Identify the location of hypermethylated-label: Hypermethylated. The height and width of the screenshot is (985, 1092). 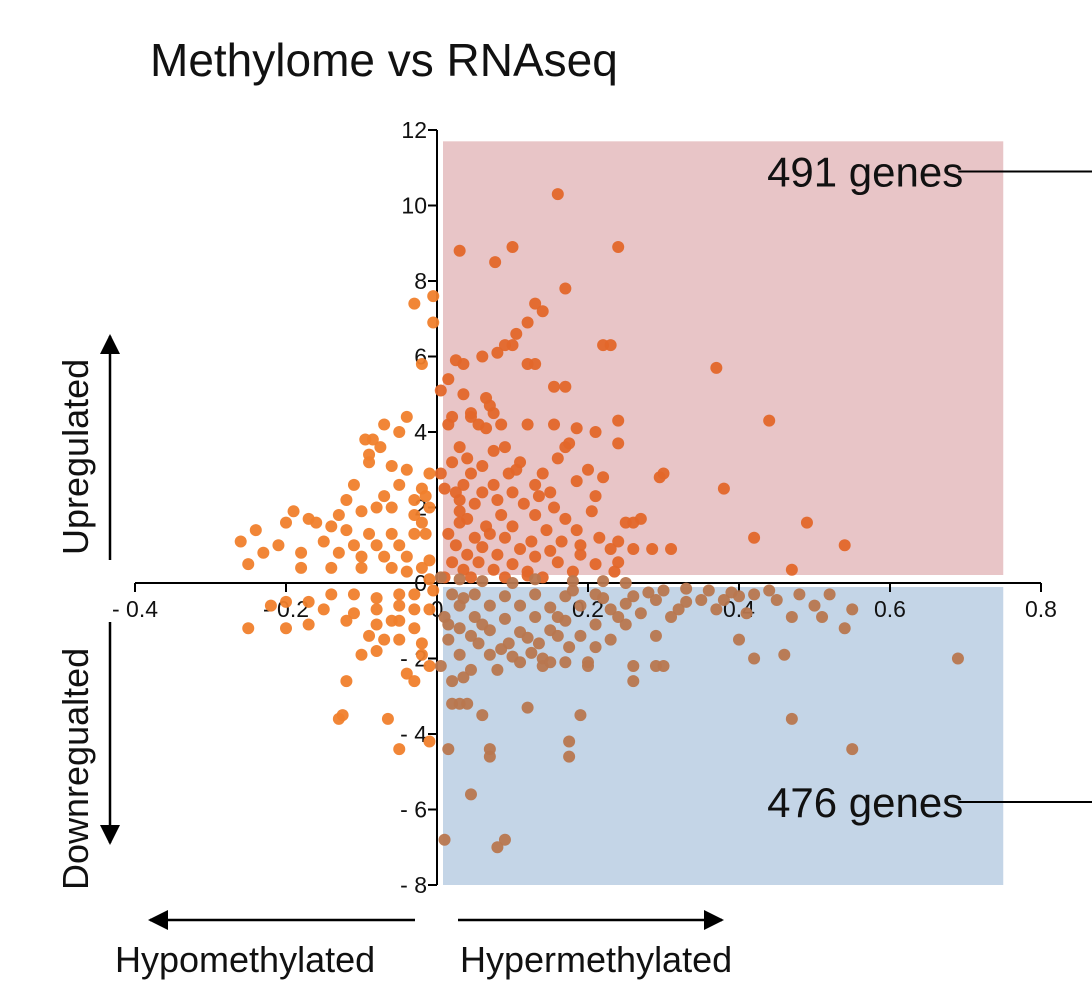
(596, 959).